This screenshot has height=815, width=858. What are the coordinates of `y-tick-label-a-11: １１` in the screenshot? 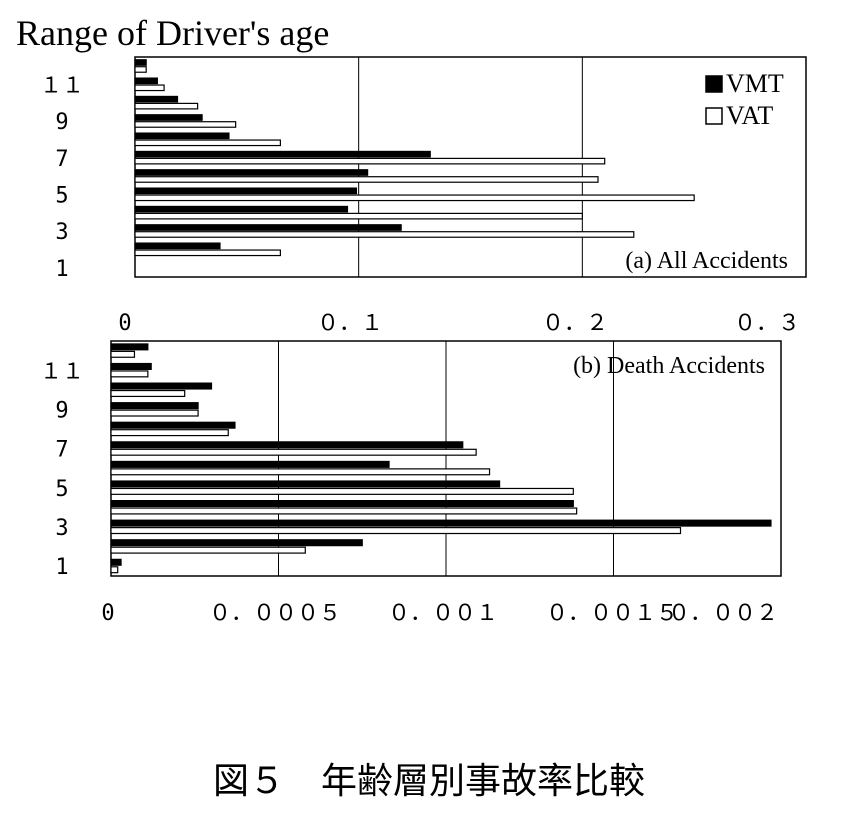 It's located at (62, 86).